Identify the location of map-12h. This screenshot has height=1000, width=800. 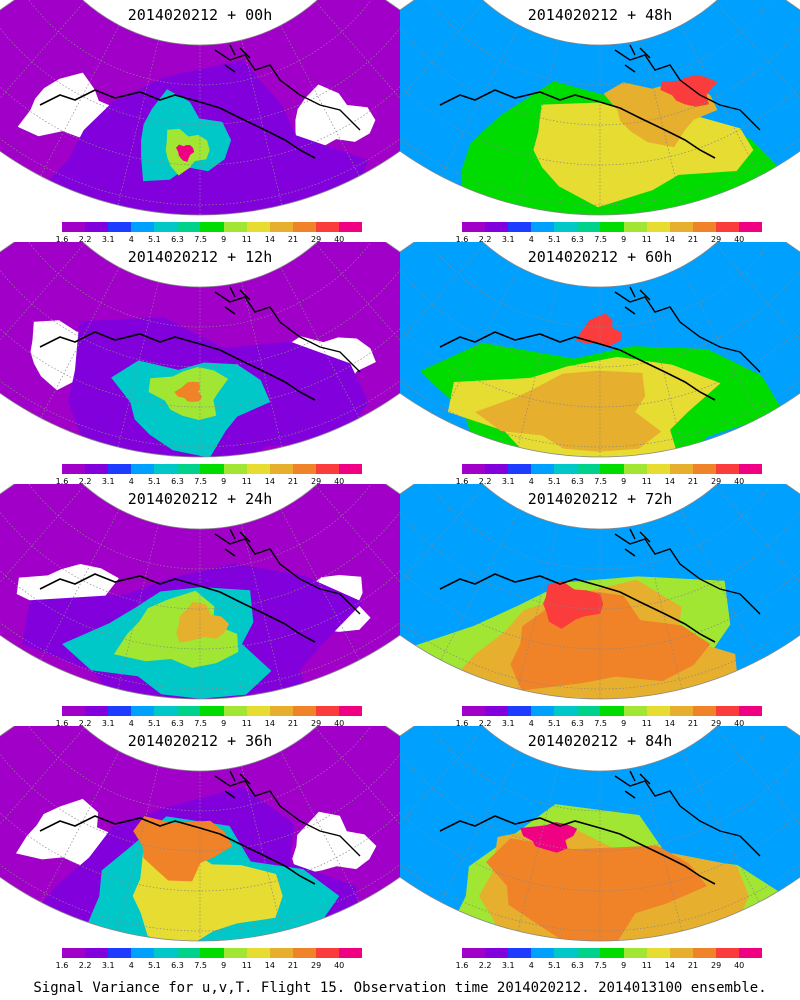
(200, 350).